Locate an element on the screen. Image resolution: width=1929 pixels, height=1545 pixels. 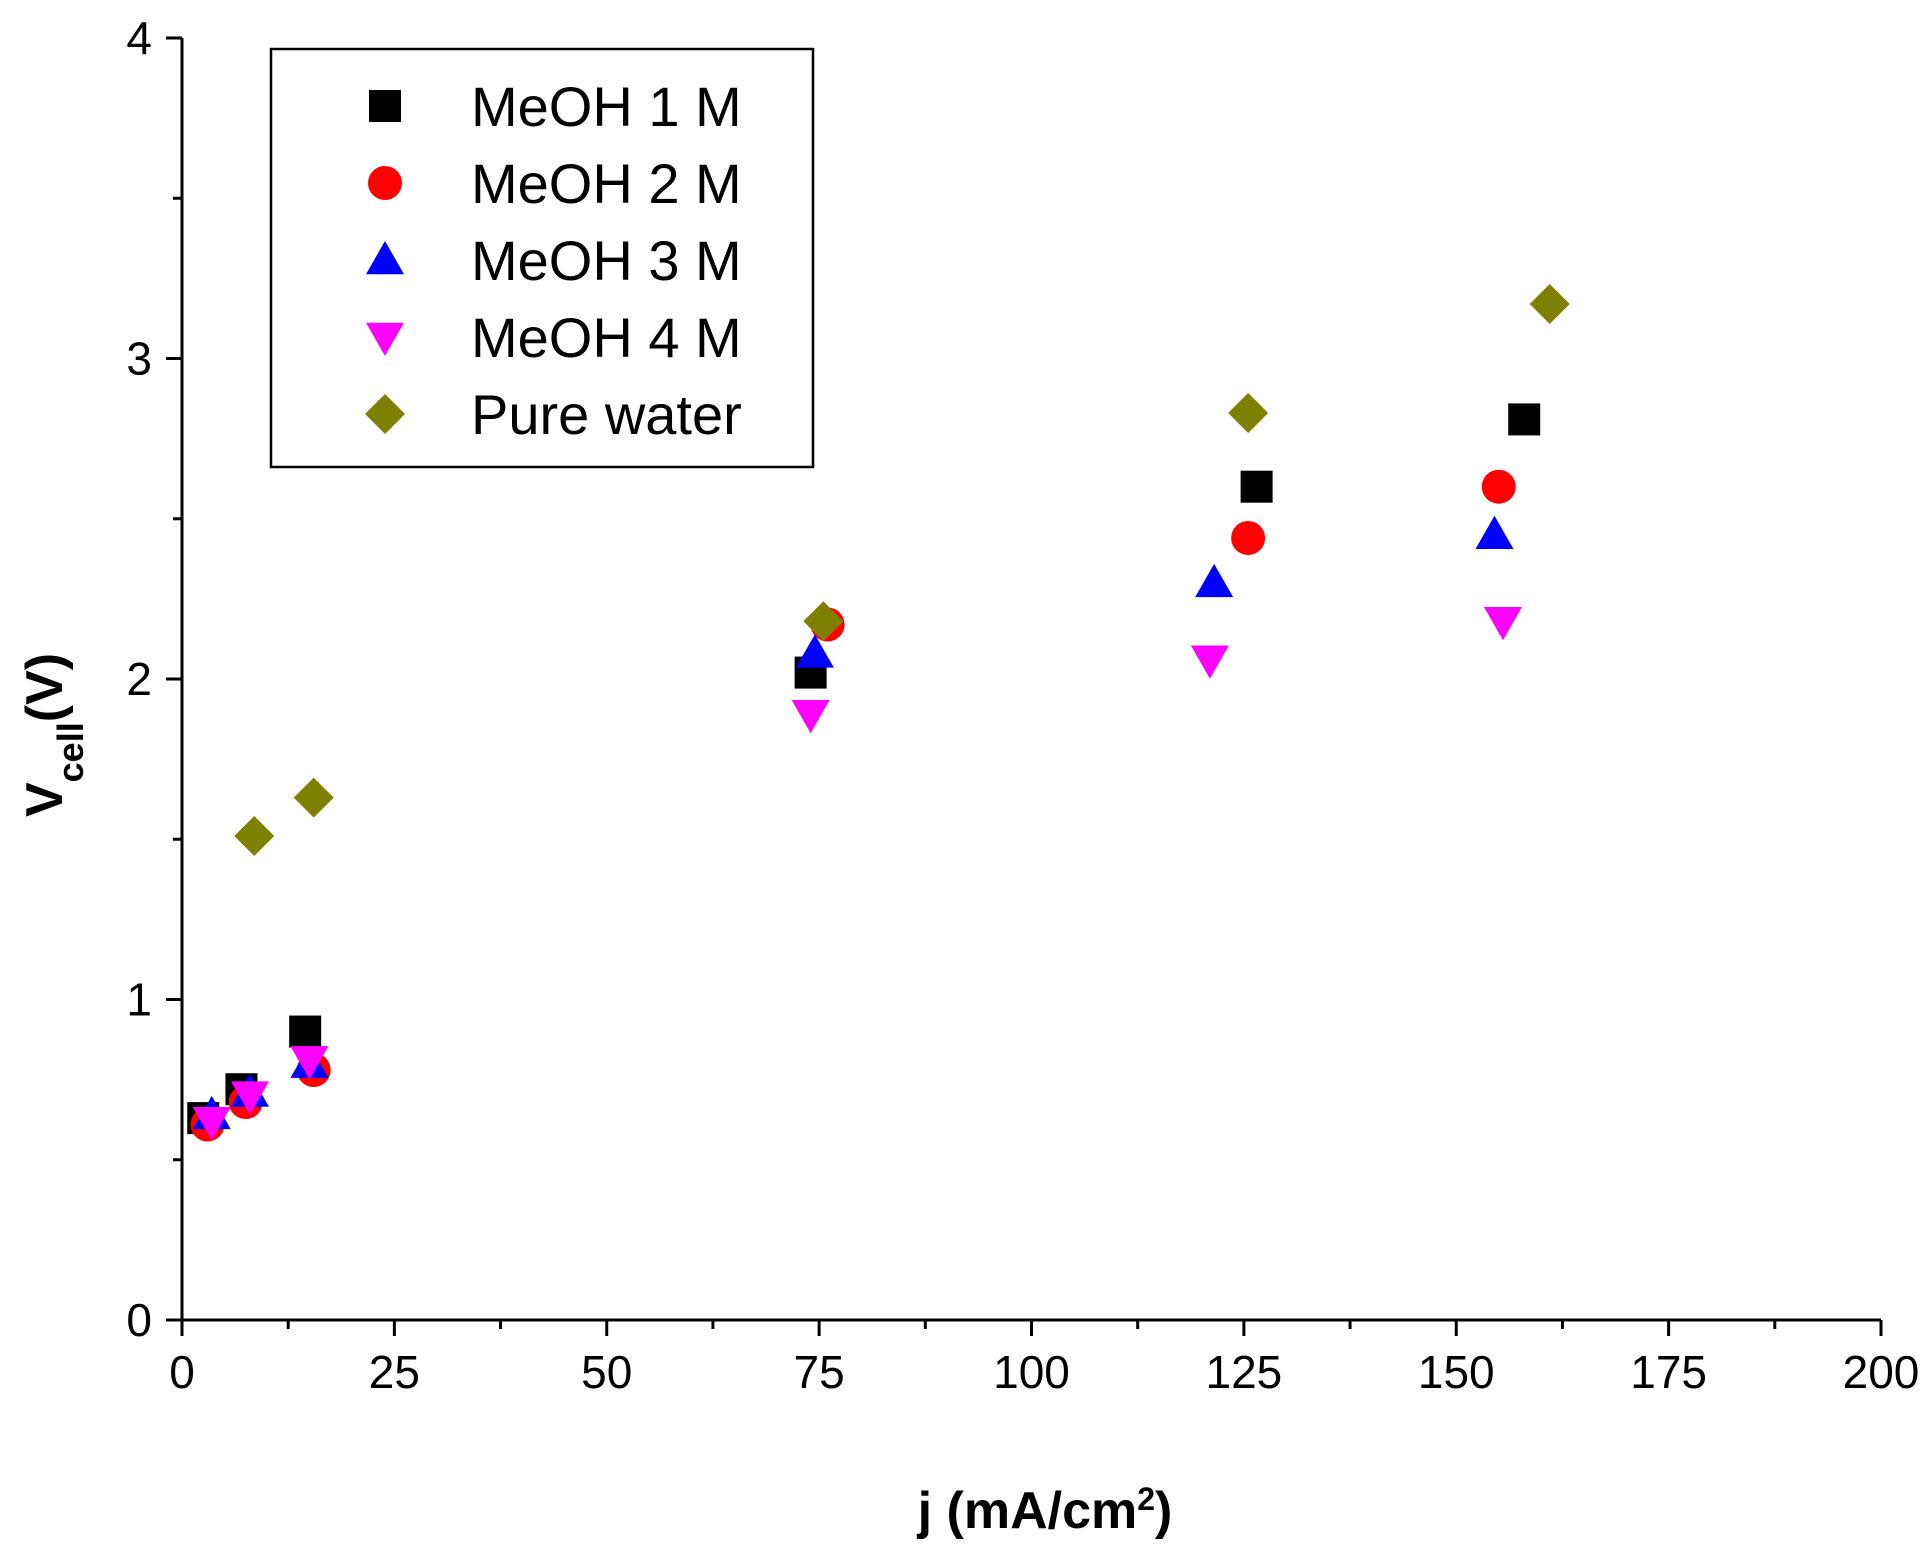
legend-entry: MeOH 3 M is located at coordinates (554, 260).